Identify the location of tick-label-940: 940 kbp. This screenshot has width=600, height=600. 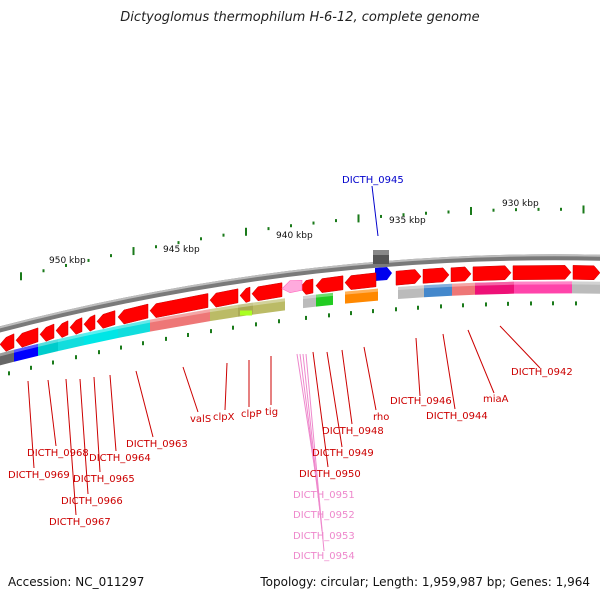
(294, 236).